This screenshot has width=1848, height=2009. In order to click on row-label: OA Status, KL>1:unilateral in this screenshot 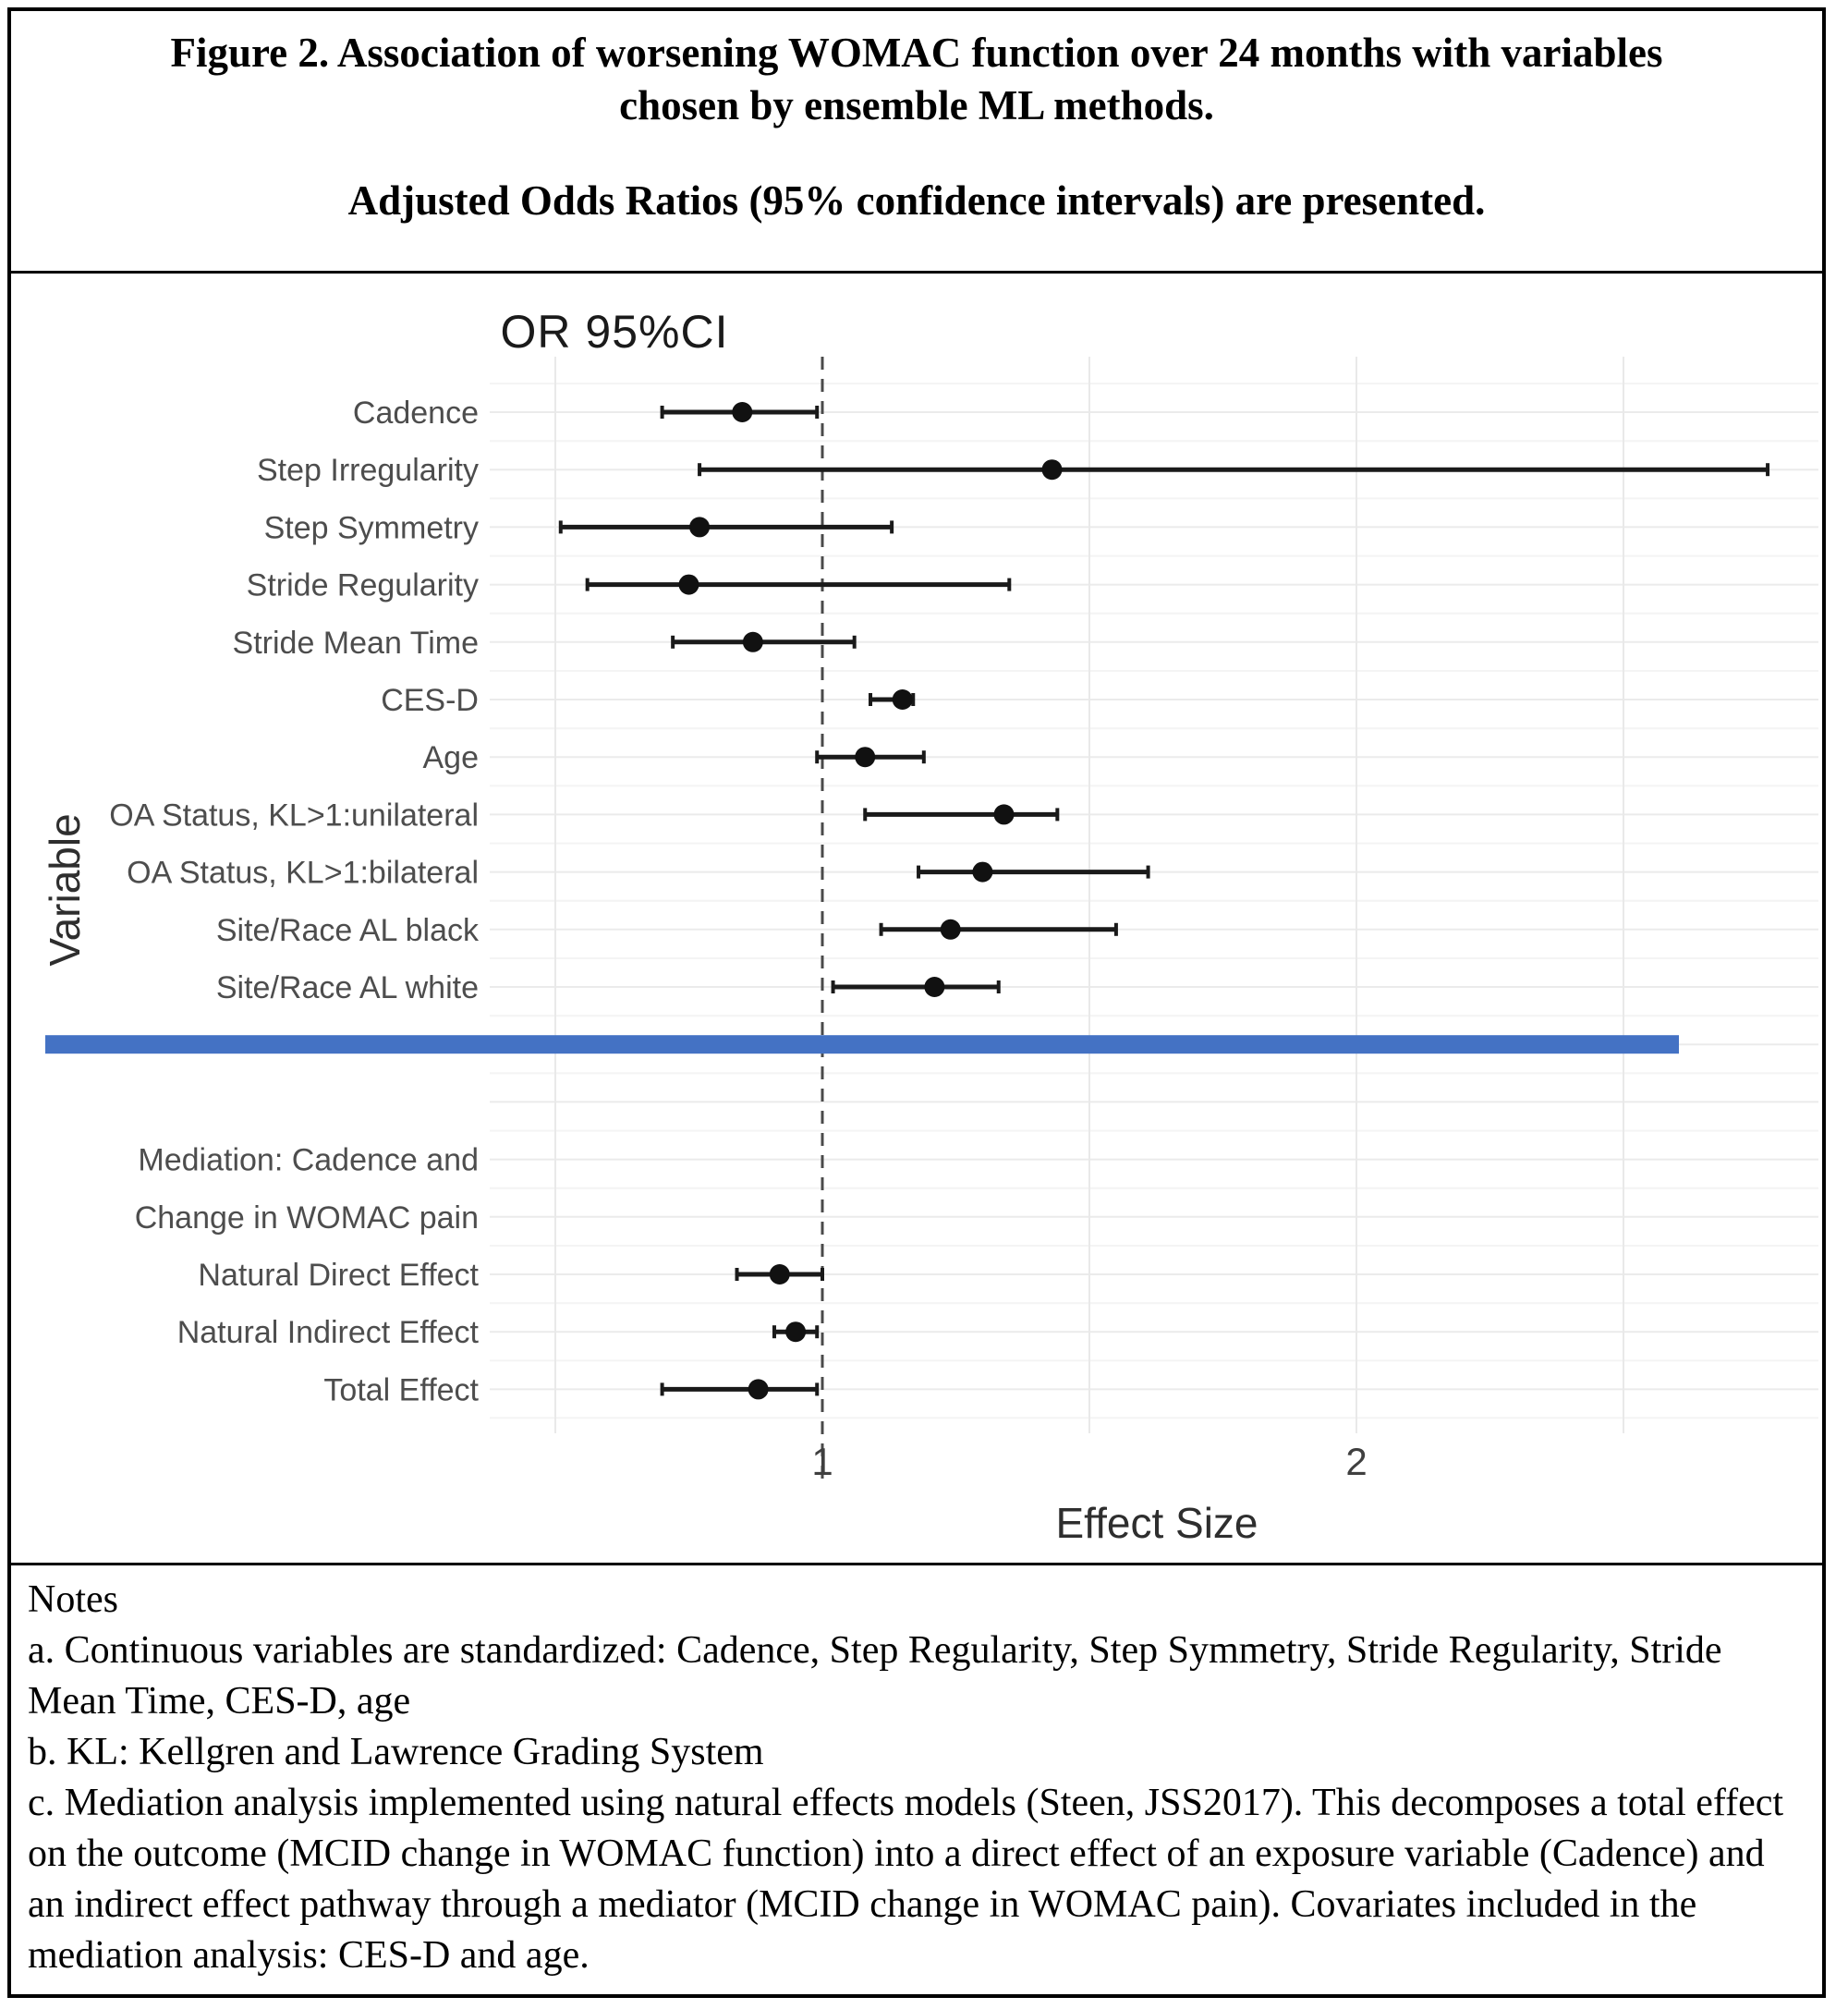, I will do `click(294, 815)`.